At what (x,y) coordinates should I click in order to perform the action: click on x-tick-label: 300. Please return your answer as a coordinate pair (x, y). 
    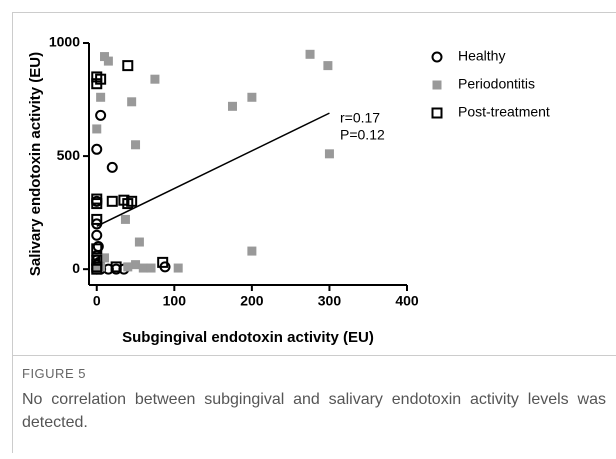
    Looking at the image, I should click on (330, 301).